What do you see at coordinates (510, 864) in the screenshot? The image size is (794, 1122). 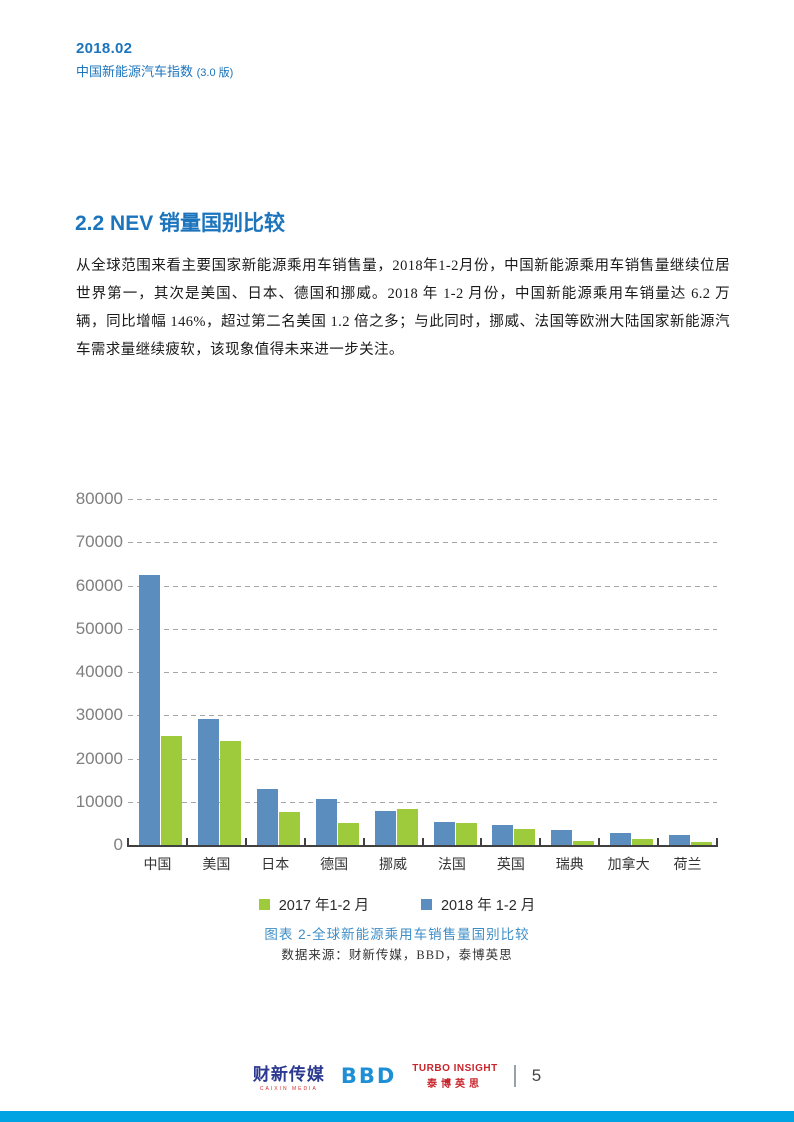 I see `x-category-label: 英国` at bounding box center [510, 864].